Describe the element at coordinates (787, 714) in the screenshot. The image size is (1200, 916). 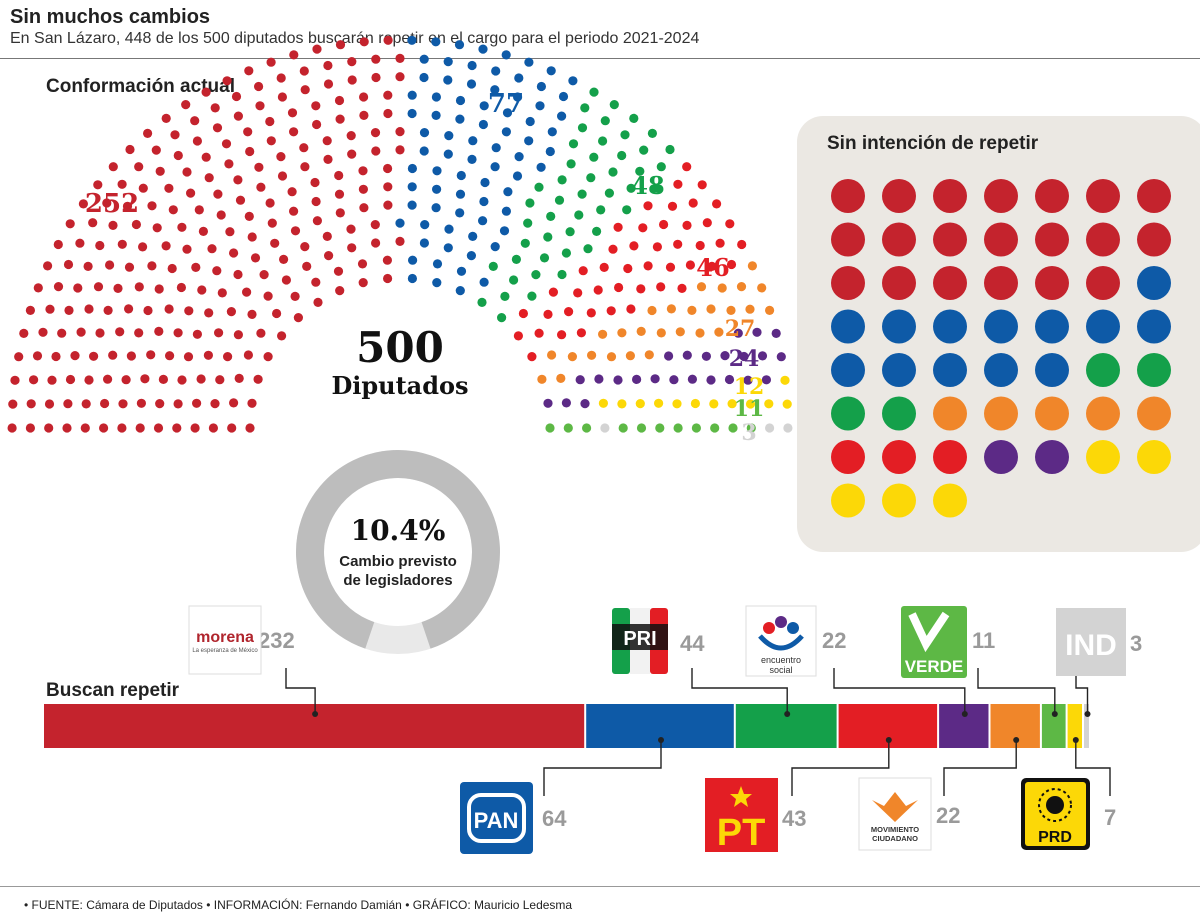
I see `leader-dot-pri` at that location.